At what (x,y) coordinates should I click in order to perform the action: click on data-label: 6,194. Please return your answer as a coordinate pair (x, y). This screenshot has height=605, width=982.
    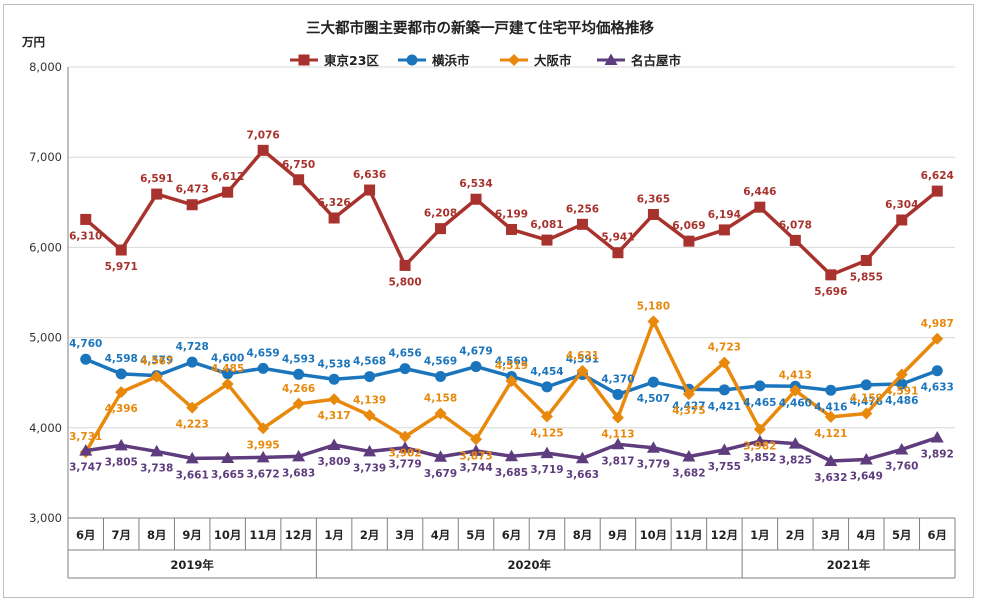
    Looking at the image, I should click on (724, 215).